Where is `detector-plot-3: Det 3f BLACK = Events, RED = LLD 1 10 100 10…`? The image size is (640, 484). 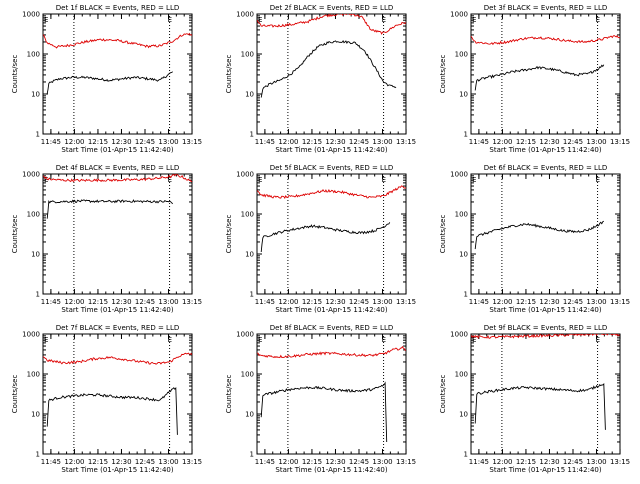 detector-plot-3: Det 3f BLACK = Events, RED = LLD 1 10 100 10… is located at coordinates (534, 79).